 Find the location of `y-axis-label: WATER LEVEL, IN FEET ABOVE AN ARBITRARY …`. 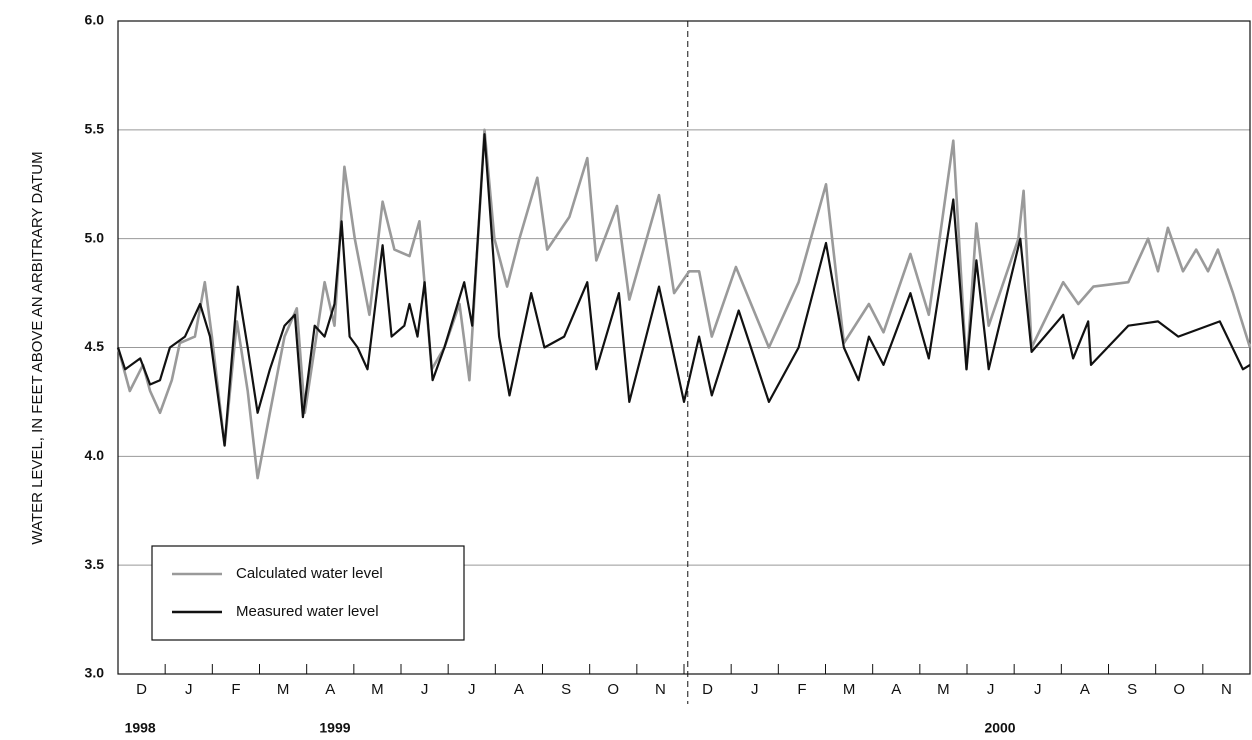

y-axis-label: WATER LEVEL, IN FEET ABOVE AN ARBITRARY … is located at coordinates (37, 347).